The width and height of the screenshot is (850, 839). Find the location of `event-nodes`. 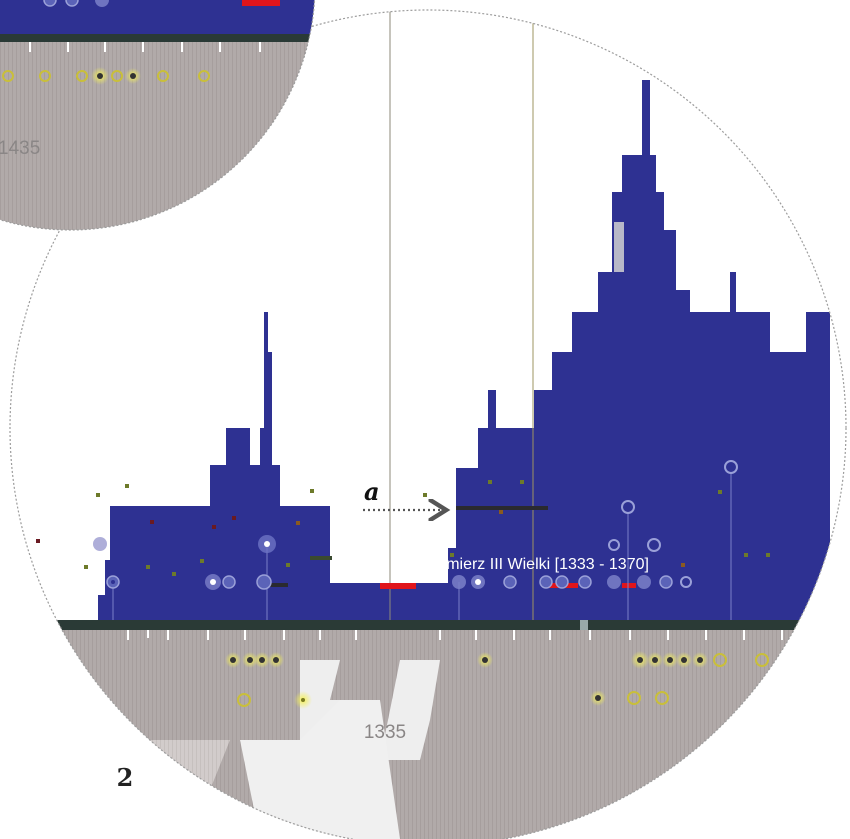

event-nodes is located at coordinates (415, 540).